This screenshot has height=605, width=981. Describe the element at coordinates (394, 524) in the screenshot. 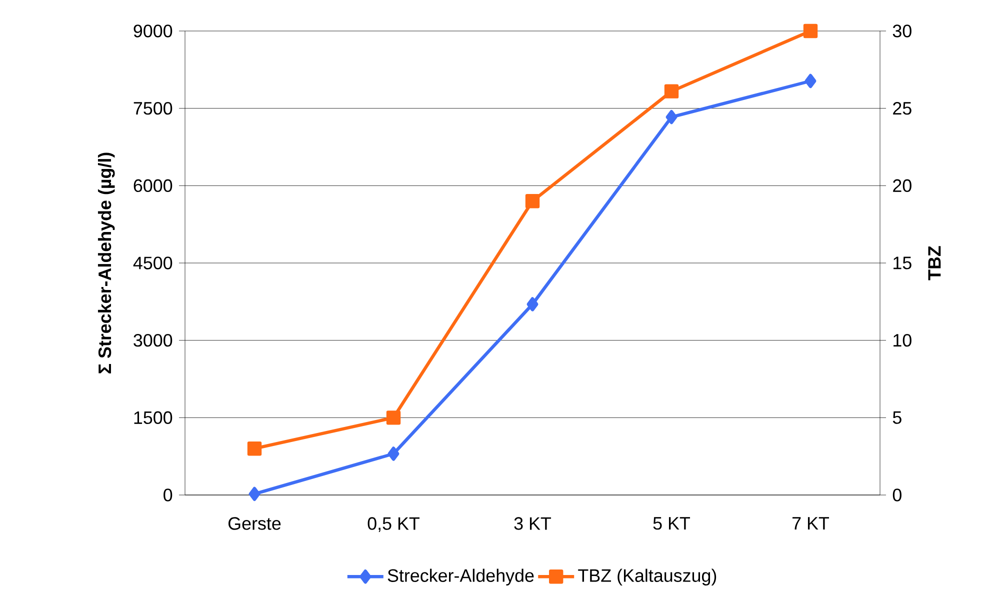

I see `x-tick-label: 0,5 KT` at that location.